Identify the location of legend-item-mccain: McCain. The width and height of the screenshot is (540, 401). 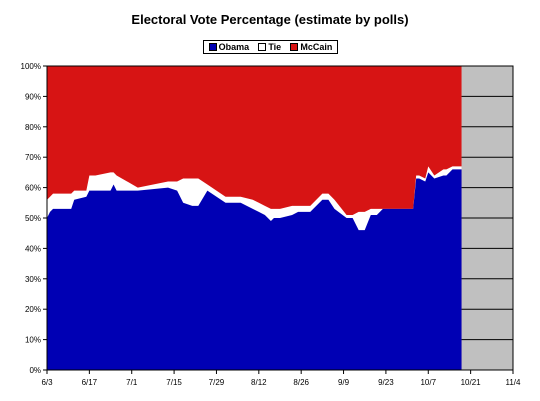
(311, 47).